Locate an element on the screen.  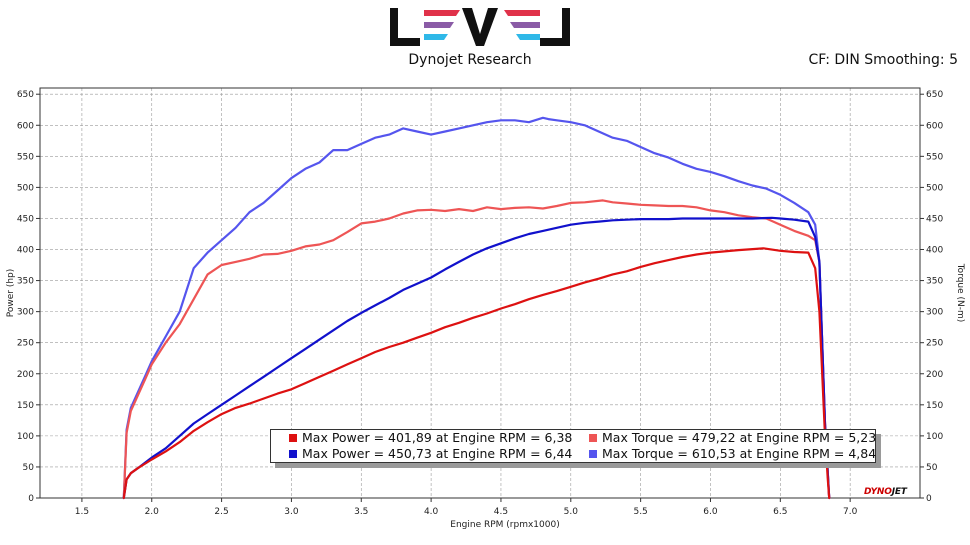
logo-letter-v is located at coordinates (480, 27).